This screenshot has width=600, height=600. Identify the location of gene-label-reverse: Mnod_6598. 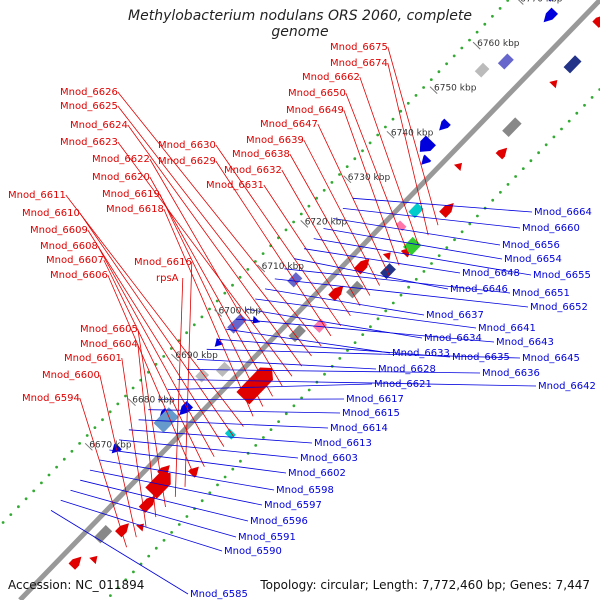
(305, 490).